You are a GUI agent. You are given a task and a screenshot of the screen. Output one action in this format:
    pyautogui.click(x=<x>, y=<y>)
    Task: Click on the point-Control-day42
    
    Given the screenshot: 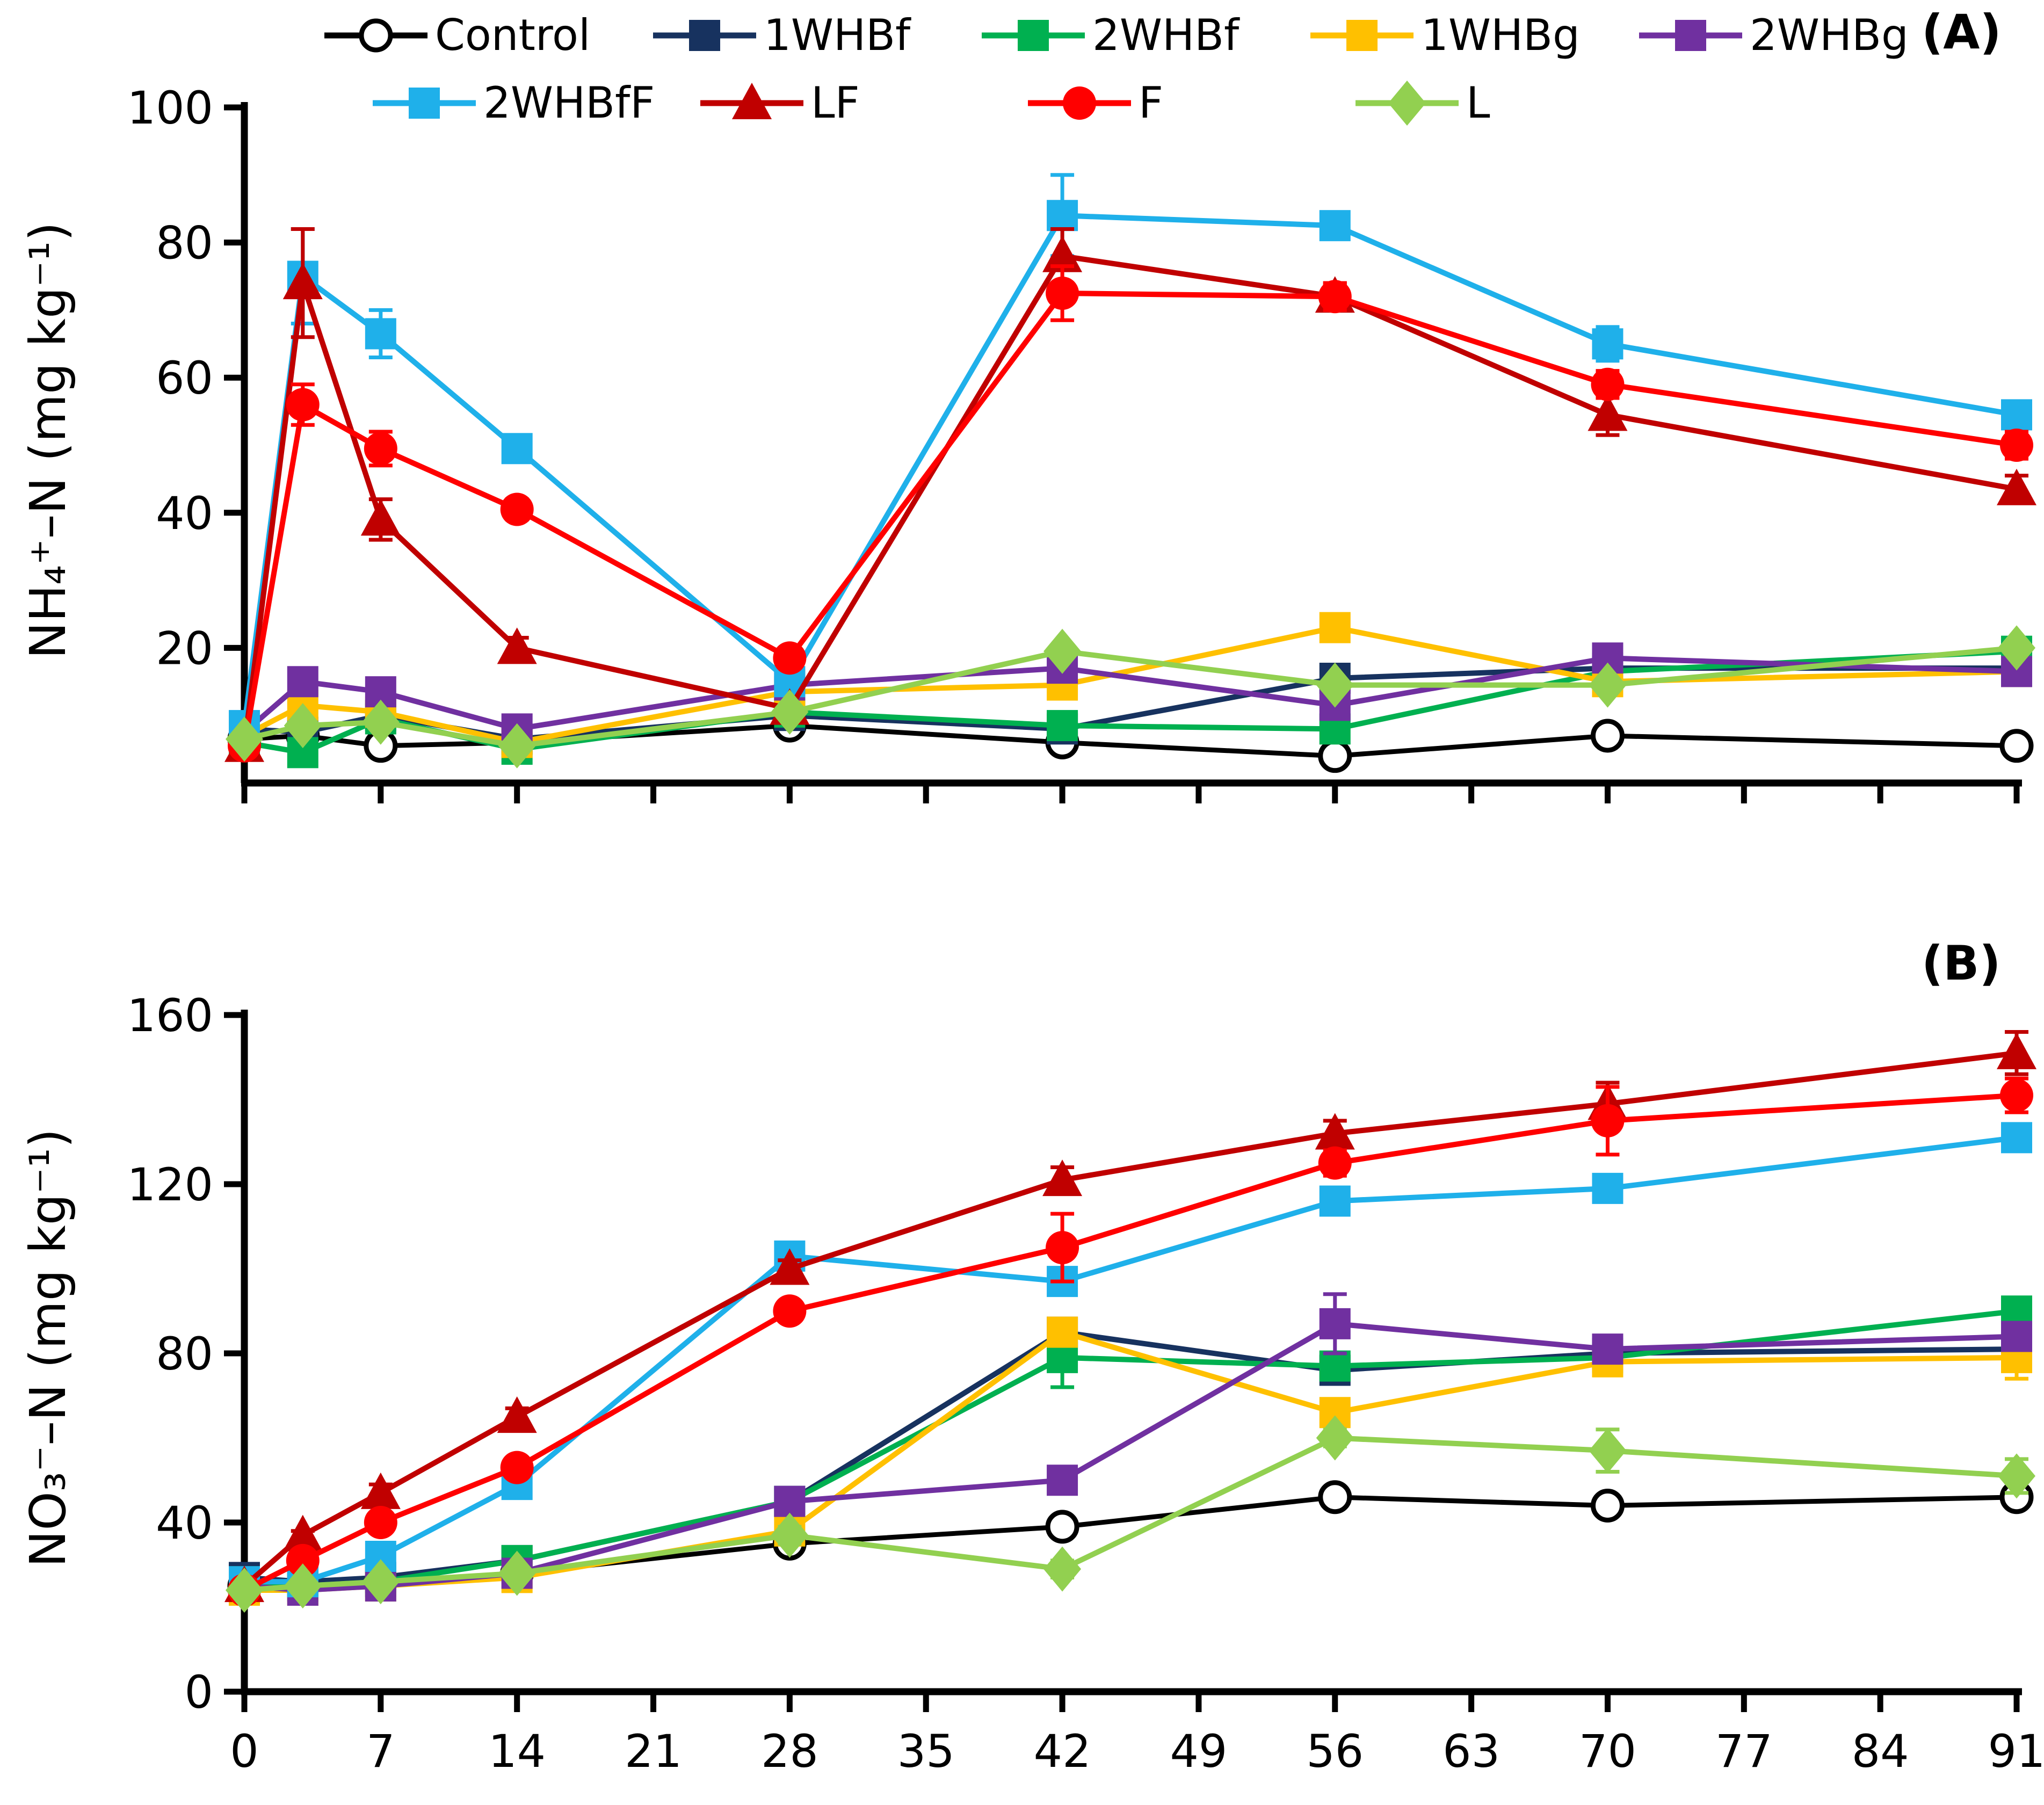 What is the action you would take?
    pyautogui.click(x=1062, y=1527)
    